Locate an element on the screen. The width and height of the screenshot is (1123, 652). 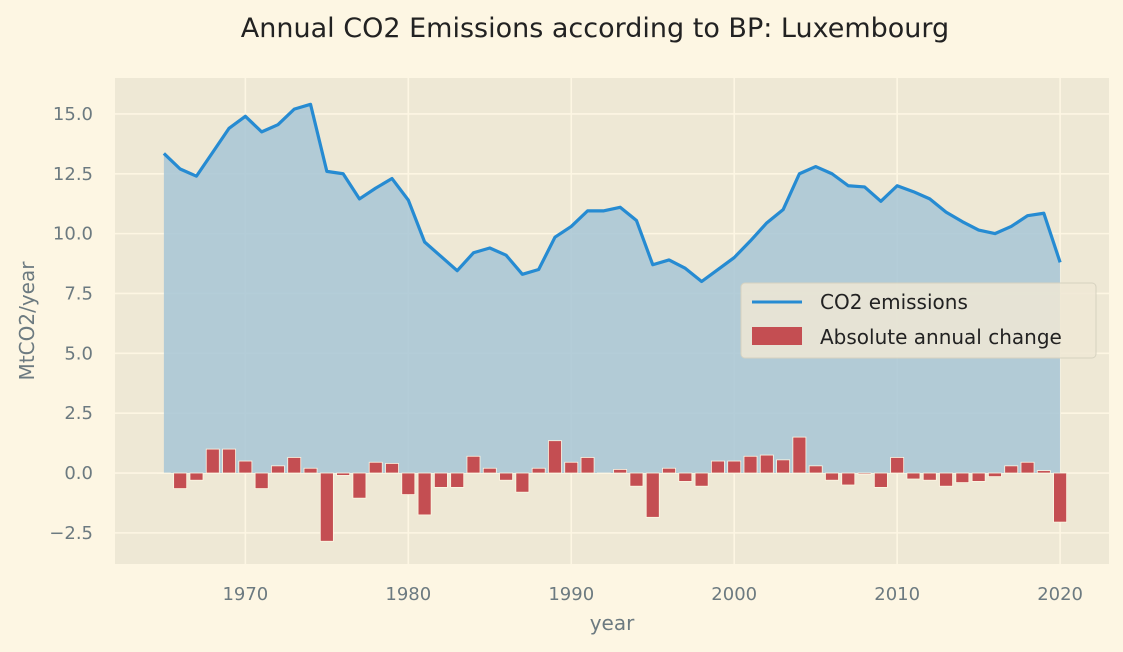
annual-change-bars is located at coordinates (612, 489).